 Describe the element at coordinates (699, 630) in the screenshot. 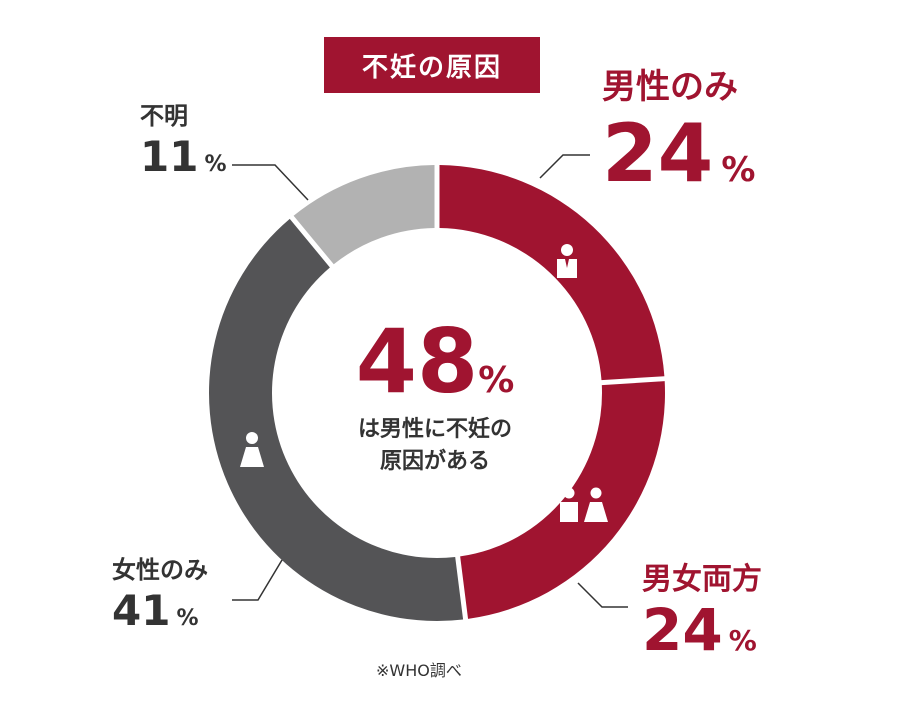

I see `label-both-value: 24%` at that location.